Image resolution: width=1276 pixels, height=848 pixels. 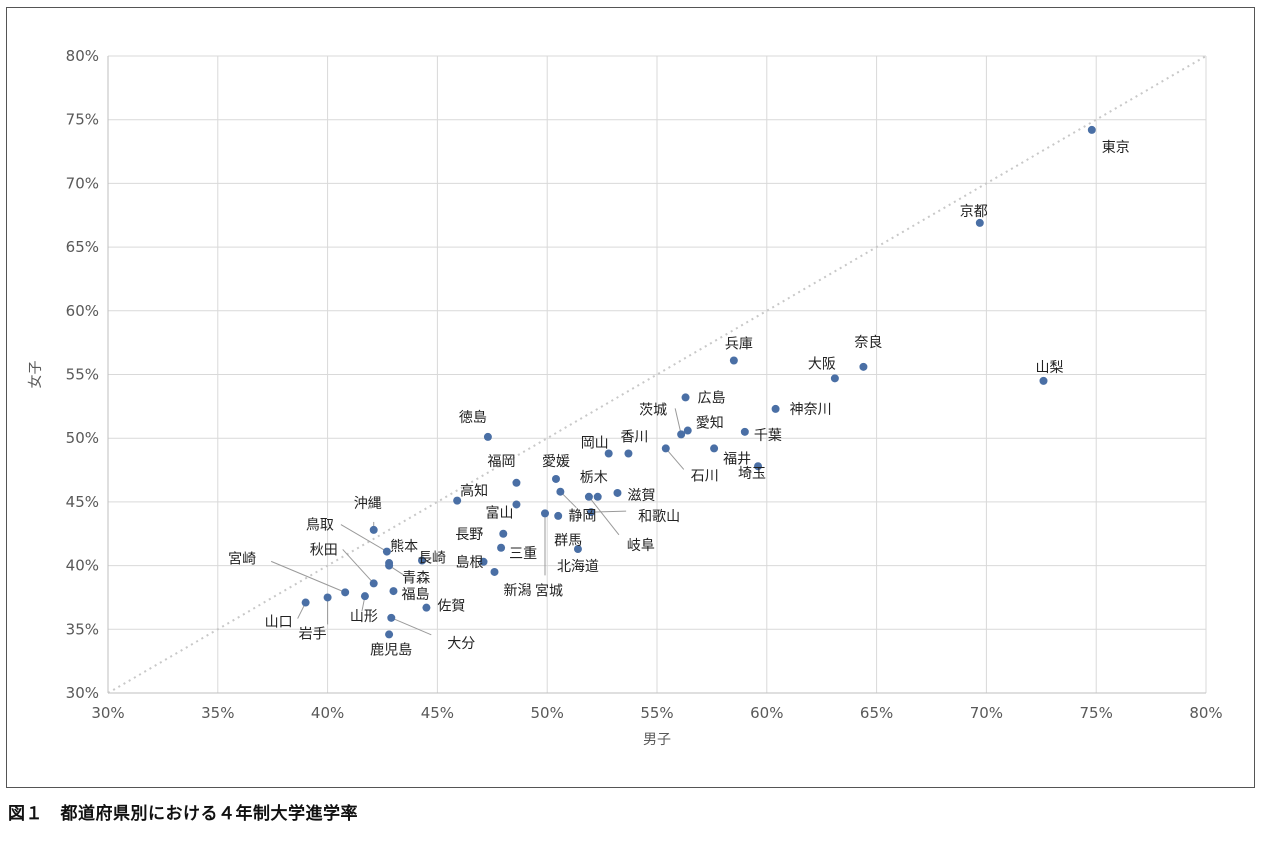 I want to click on point-label: 滋賀, so click(x=641, y=496).